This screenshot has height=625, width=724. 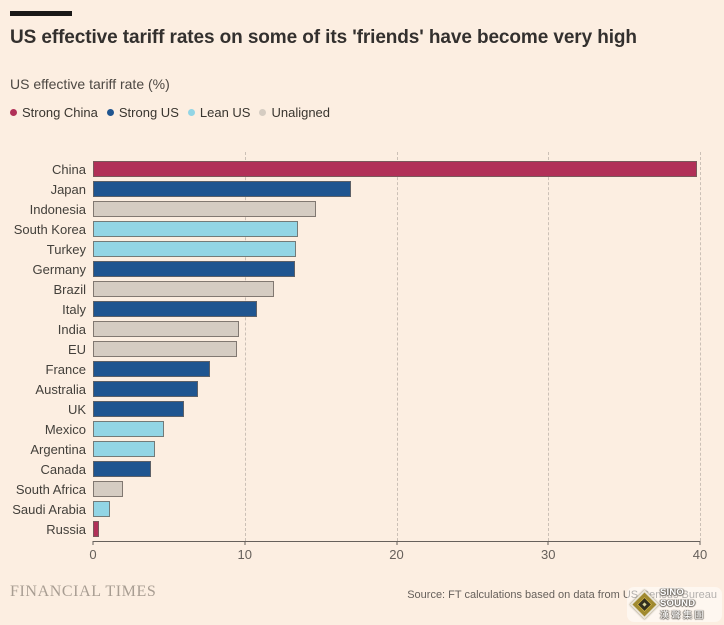 I want to click on legend-item: Strong US, so click(x=142, y=112).